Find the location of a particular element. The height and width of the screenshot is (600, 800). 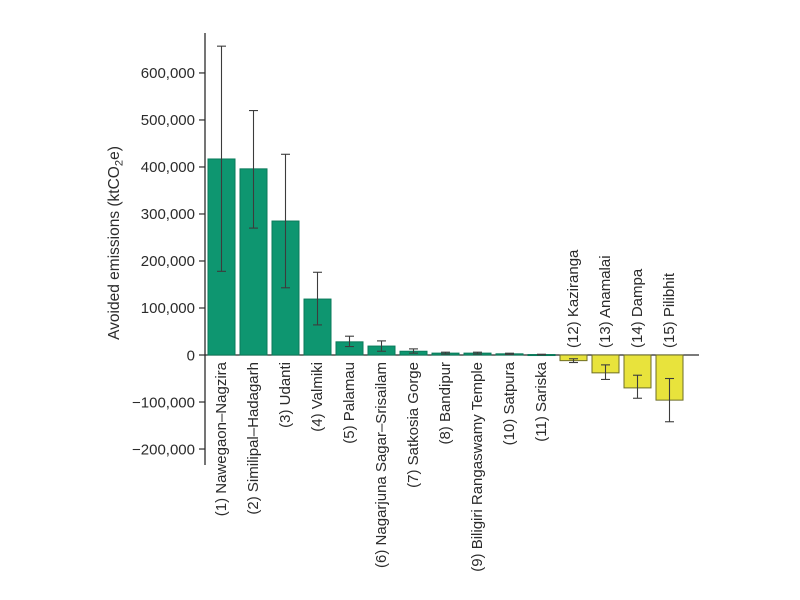

x-category-label-7: (7) Satkosia Gorge is located at coordinates (413, 425).